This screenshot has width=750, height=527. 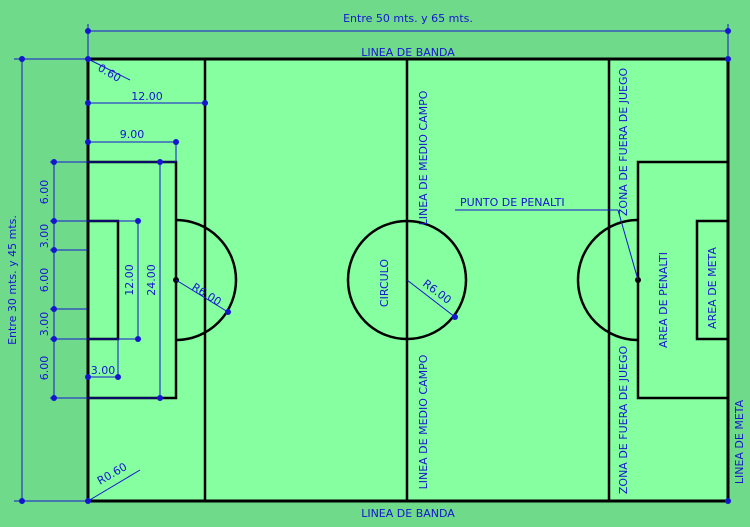 What do you see at coordinates (663, 300) in the screenshot?
I see `penalty-area-label: AREA DE PENALTI` at bounding box center [663, 300].